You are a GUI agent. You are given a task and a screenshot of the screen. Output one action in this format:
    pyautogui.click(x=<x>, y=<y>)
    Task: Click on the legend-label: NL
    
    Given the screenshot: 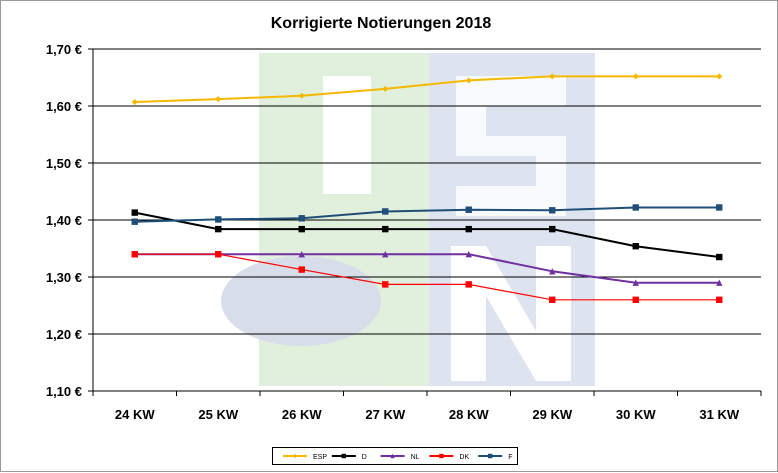 What is the action you would take?
    pyautogui.click(x=415, y=457)
    